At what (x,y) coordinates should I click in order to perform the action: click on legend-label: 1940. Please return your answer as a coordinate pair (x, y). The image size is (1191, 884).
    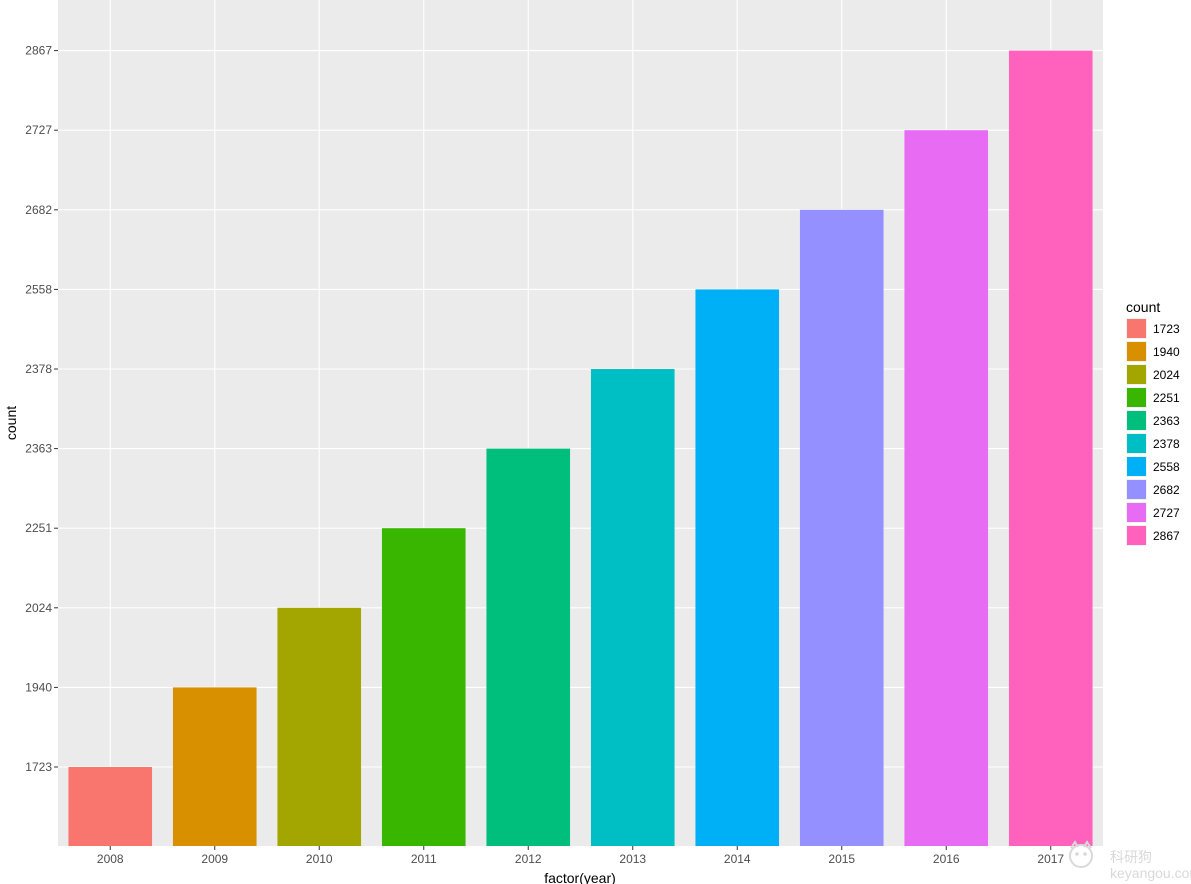
    Looking at the image, I should click on (1166, 352).